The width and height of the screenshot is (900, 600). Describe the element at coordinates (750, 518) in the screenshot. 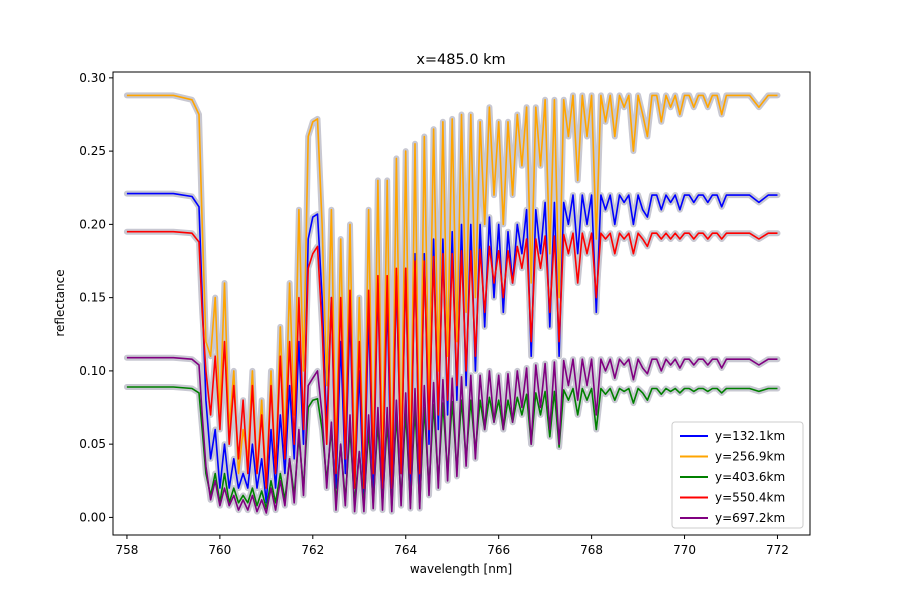

I see `legend-entry: y=697.2km` at that location.